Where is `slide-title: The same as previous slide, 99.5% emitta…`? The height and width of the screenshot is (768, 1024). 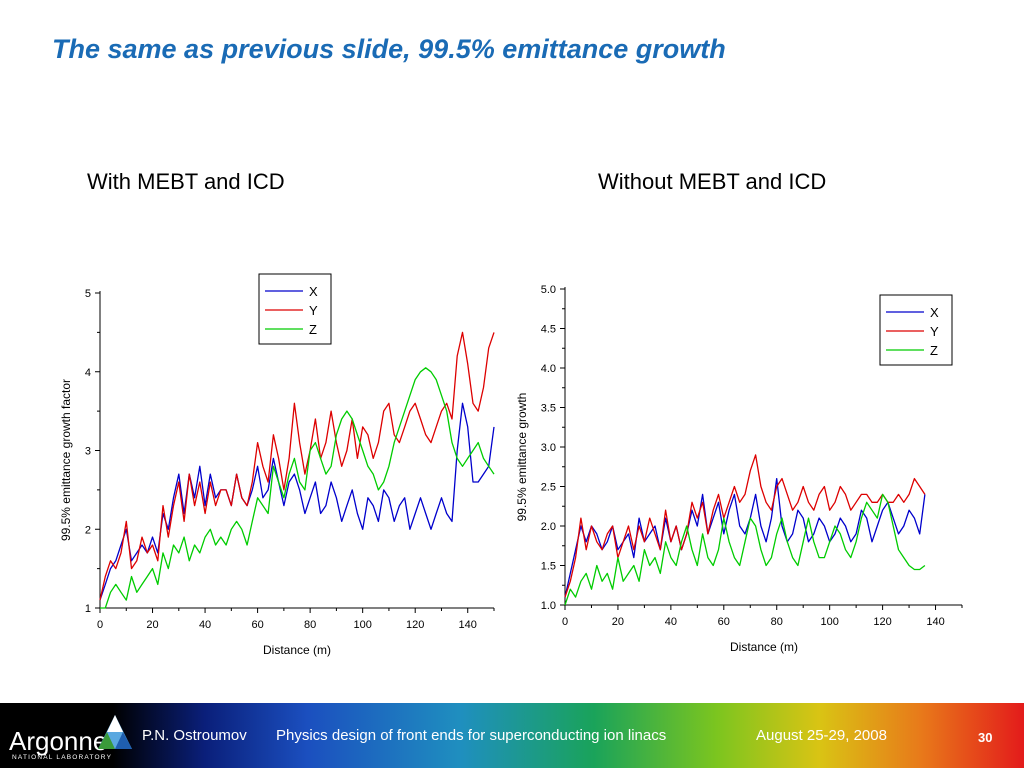 slide-title: The same as previous slide, 99.5% emitta… is located at coordinates (389, 49).